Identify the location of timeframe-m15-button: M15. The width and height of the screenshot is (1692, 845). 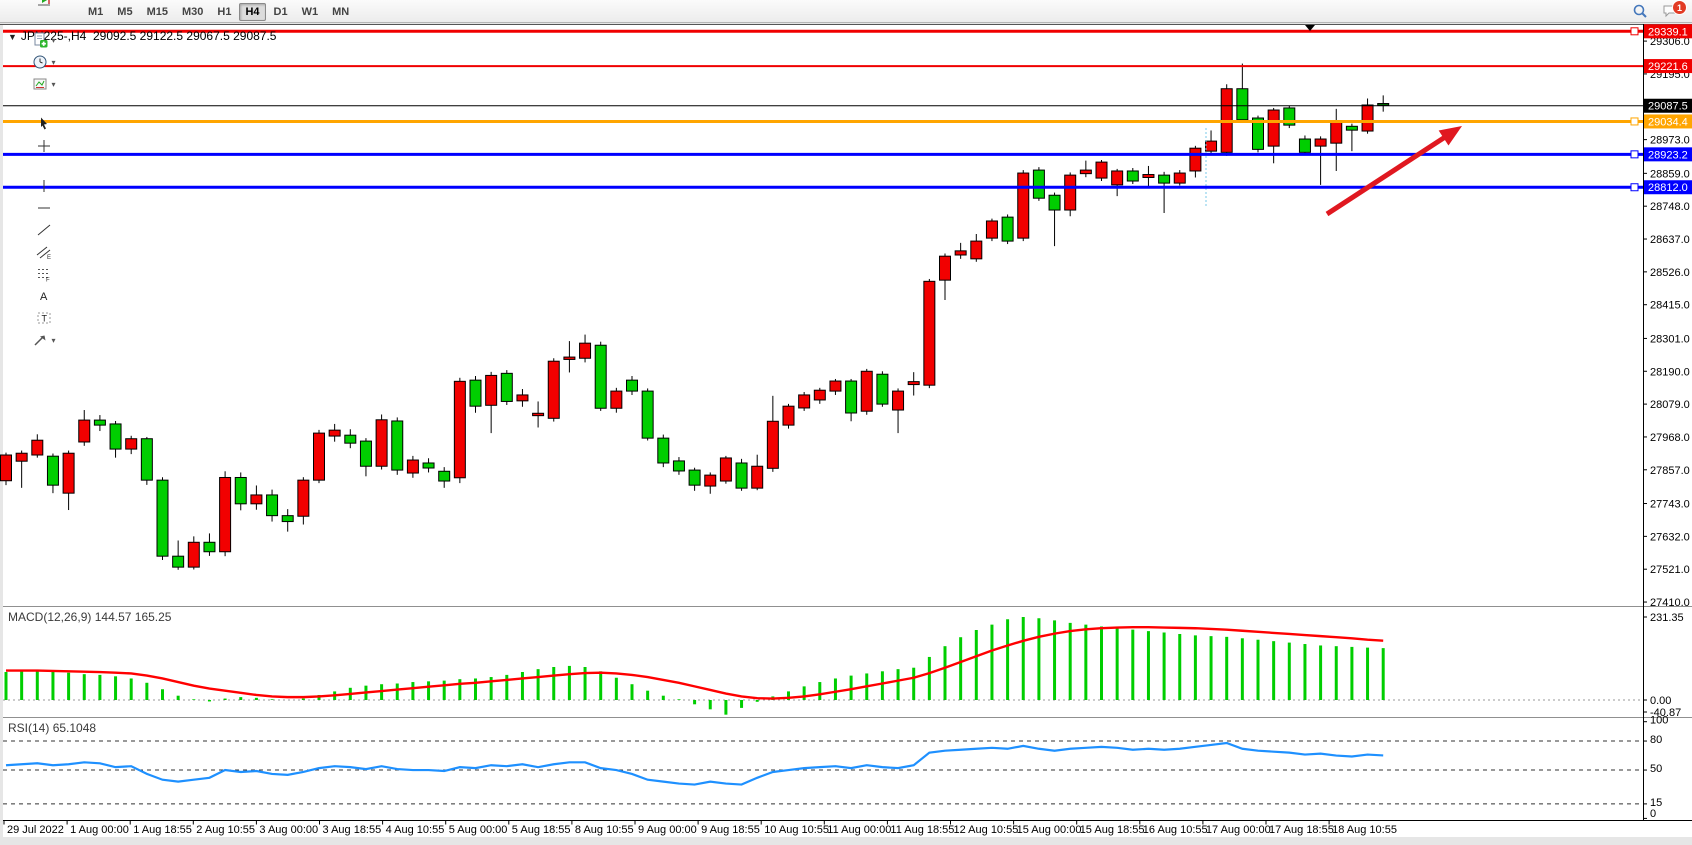
(157, 12).